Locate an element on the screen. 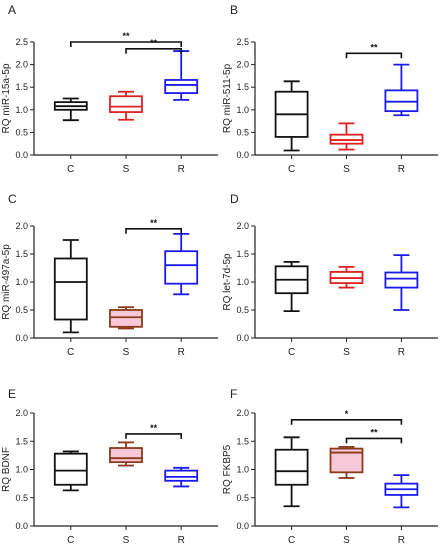  panel-letter: B is located at coordinates (234, 10).